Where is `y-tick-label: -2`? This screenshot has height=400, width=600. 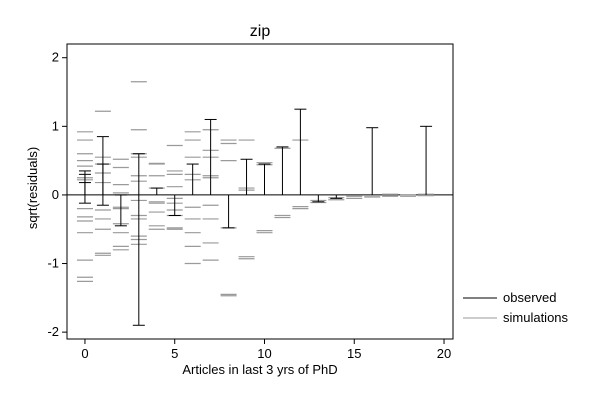 y-tick-label: -2 is located at coordinates (53, 331).